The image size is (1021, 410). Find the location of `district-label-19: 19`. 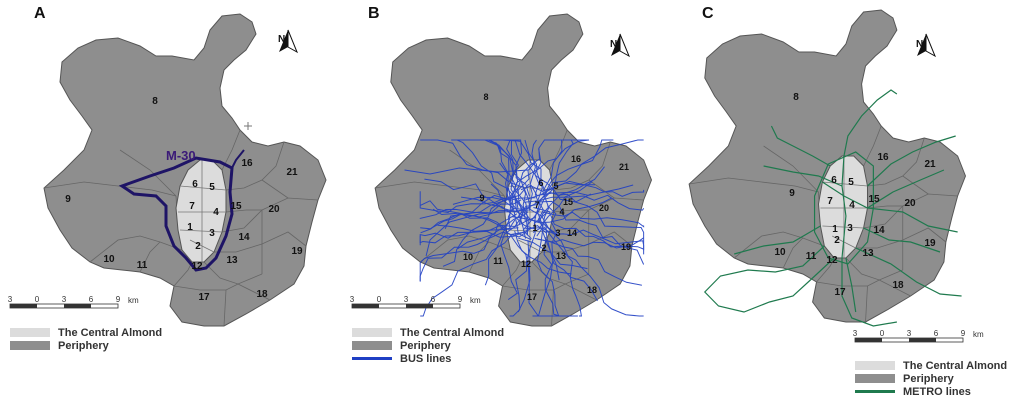

district-label-19: 19 is located at coordinates (626, 247).